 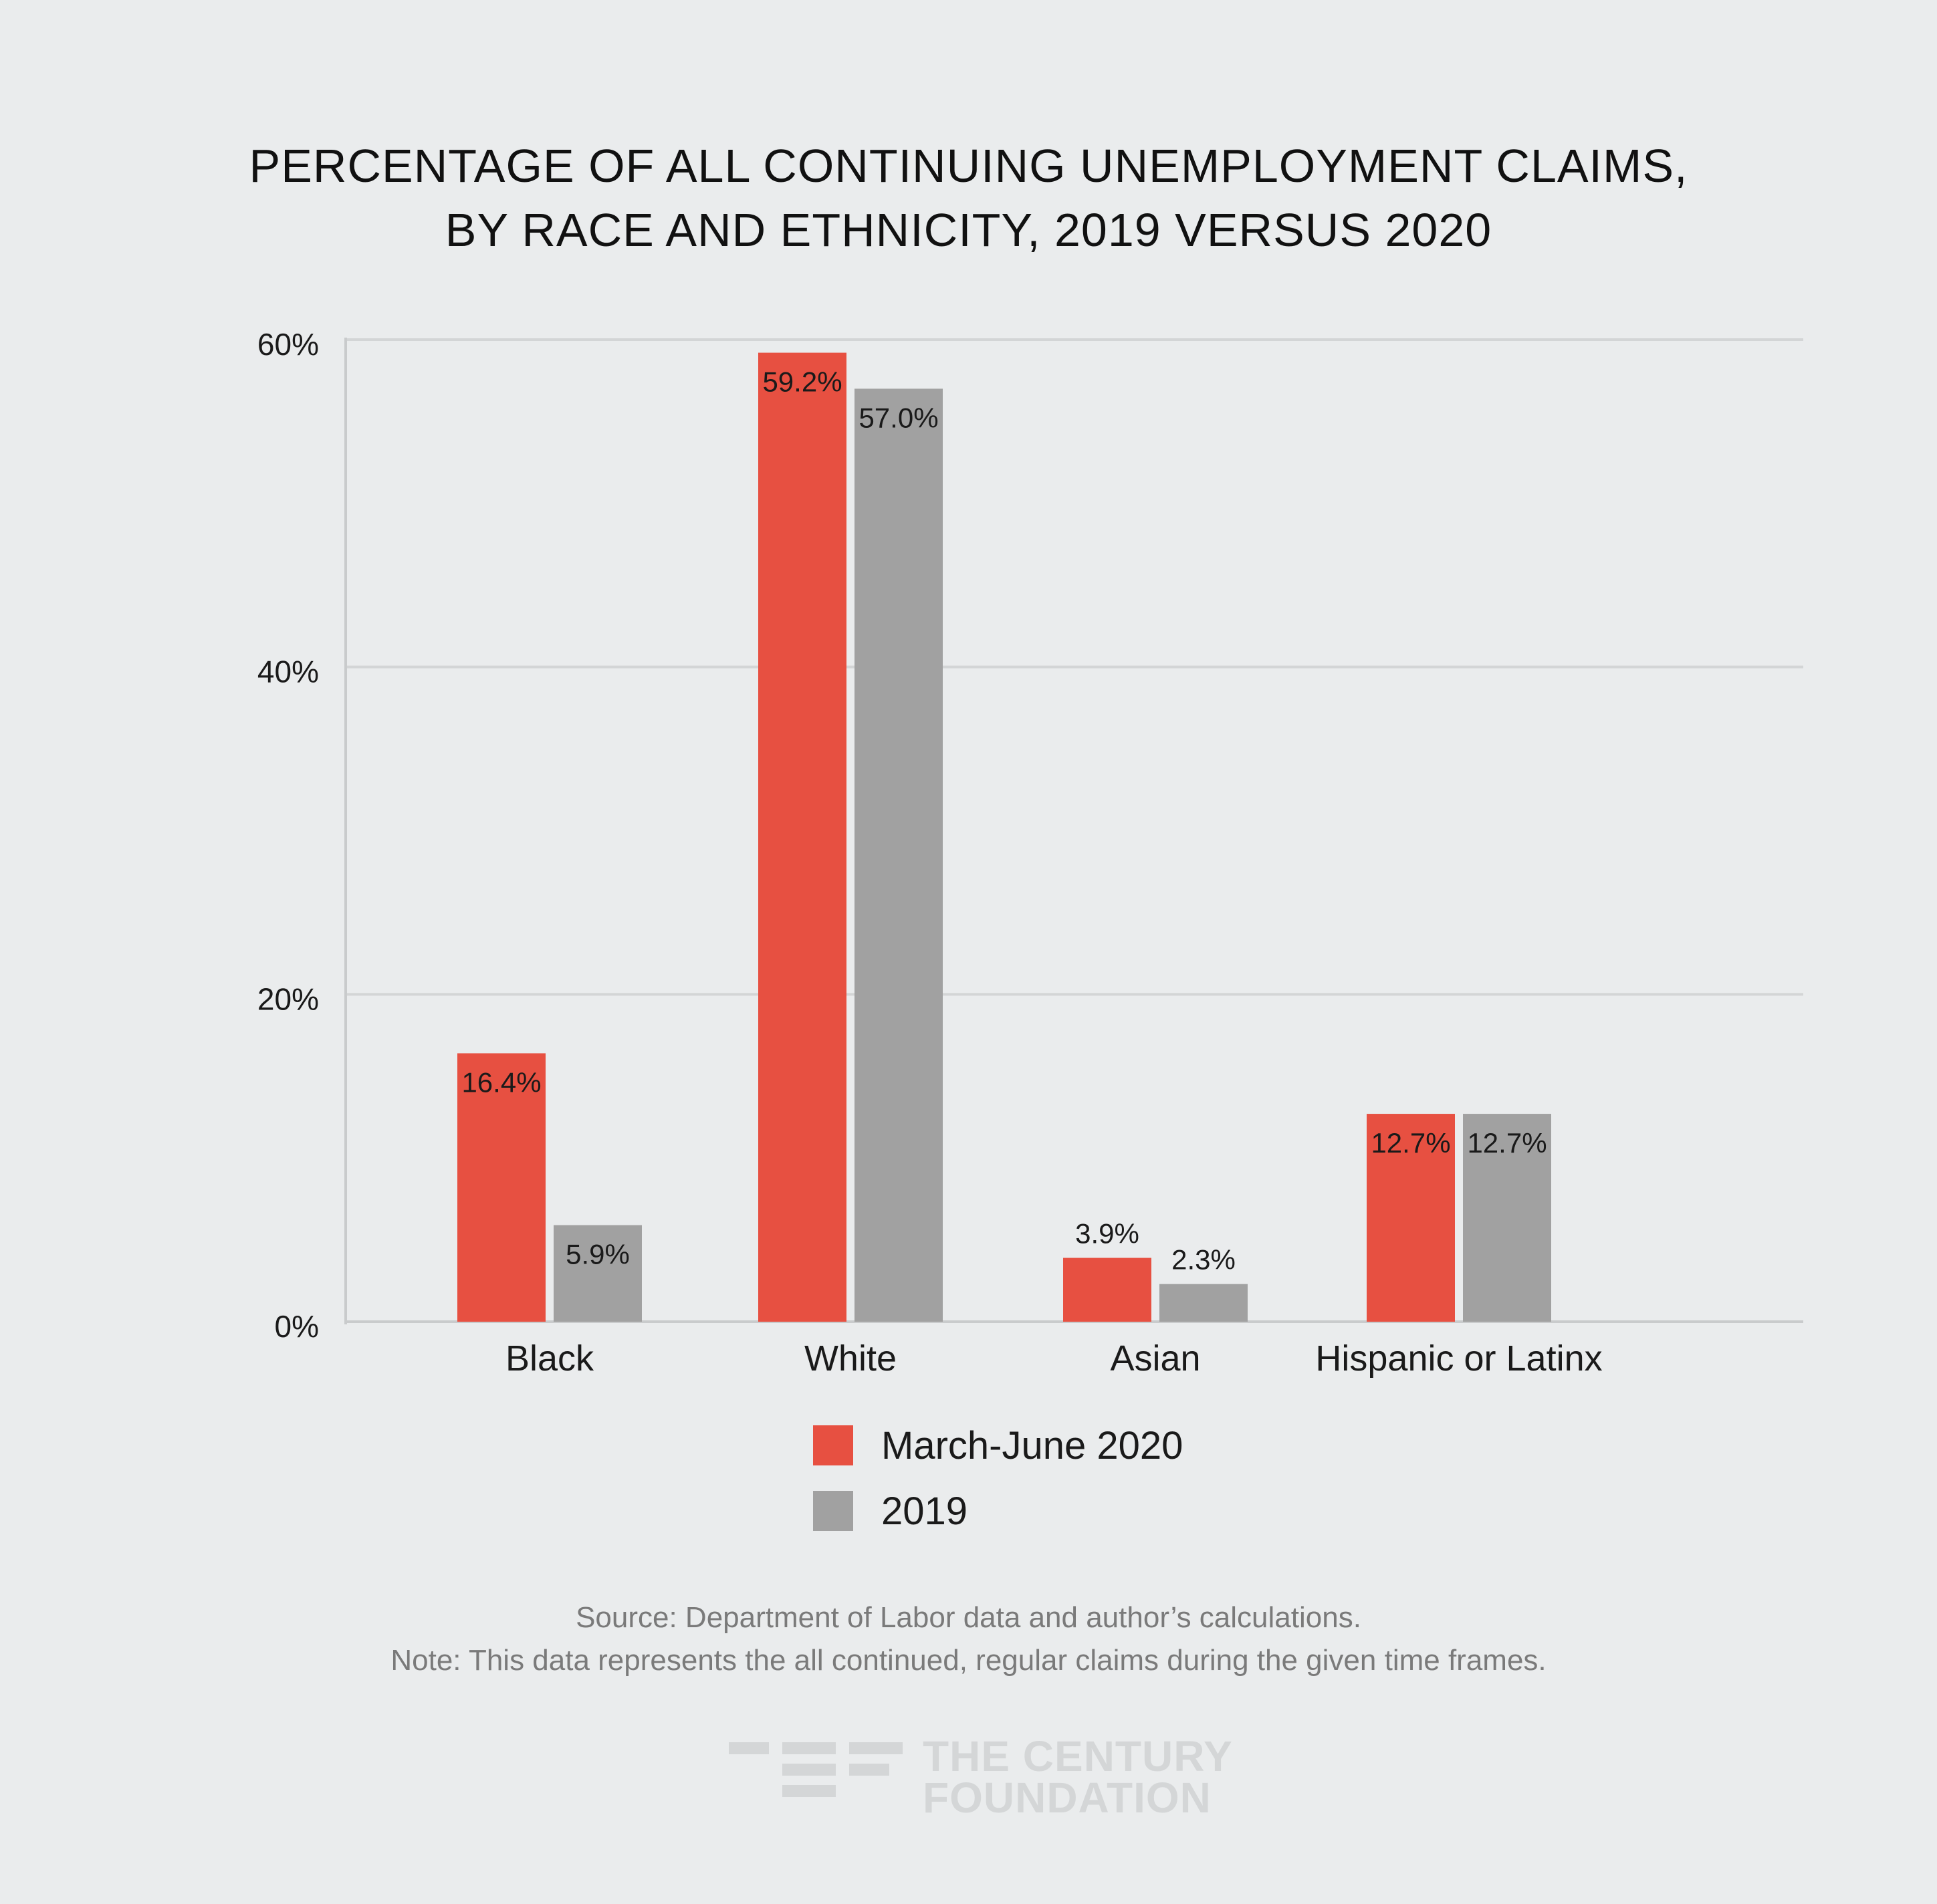 What do you see at coordinates (501, 1082) in the screenshot?
I see `data-label: 16.4%` at bounding box center [501, 1082].